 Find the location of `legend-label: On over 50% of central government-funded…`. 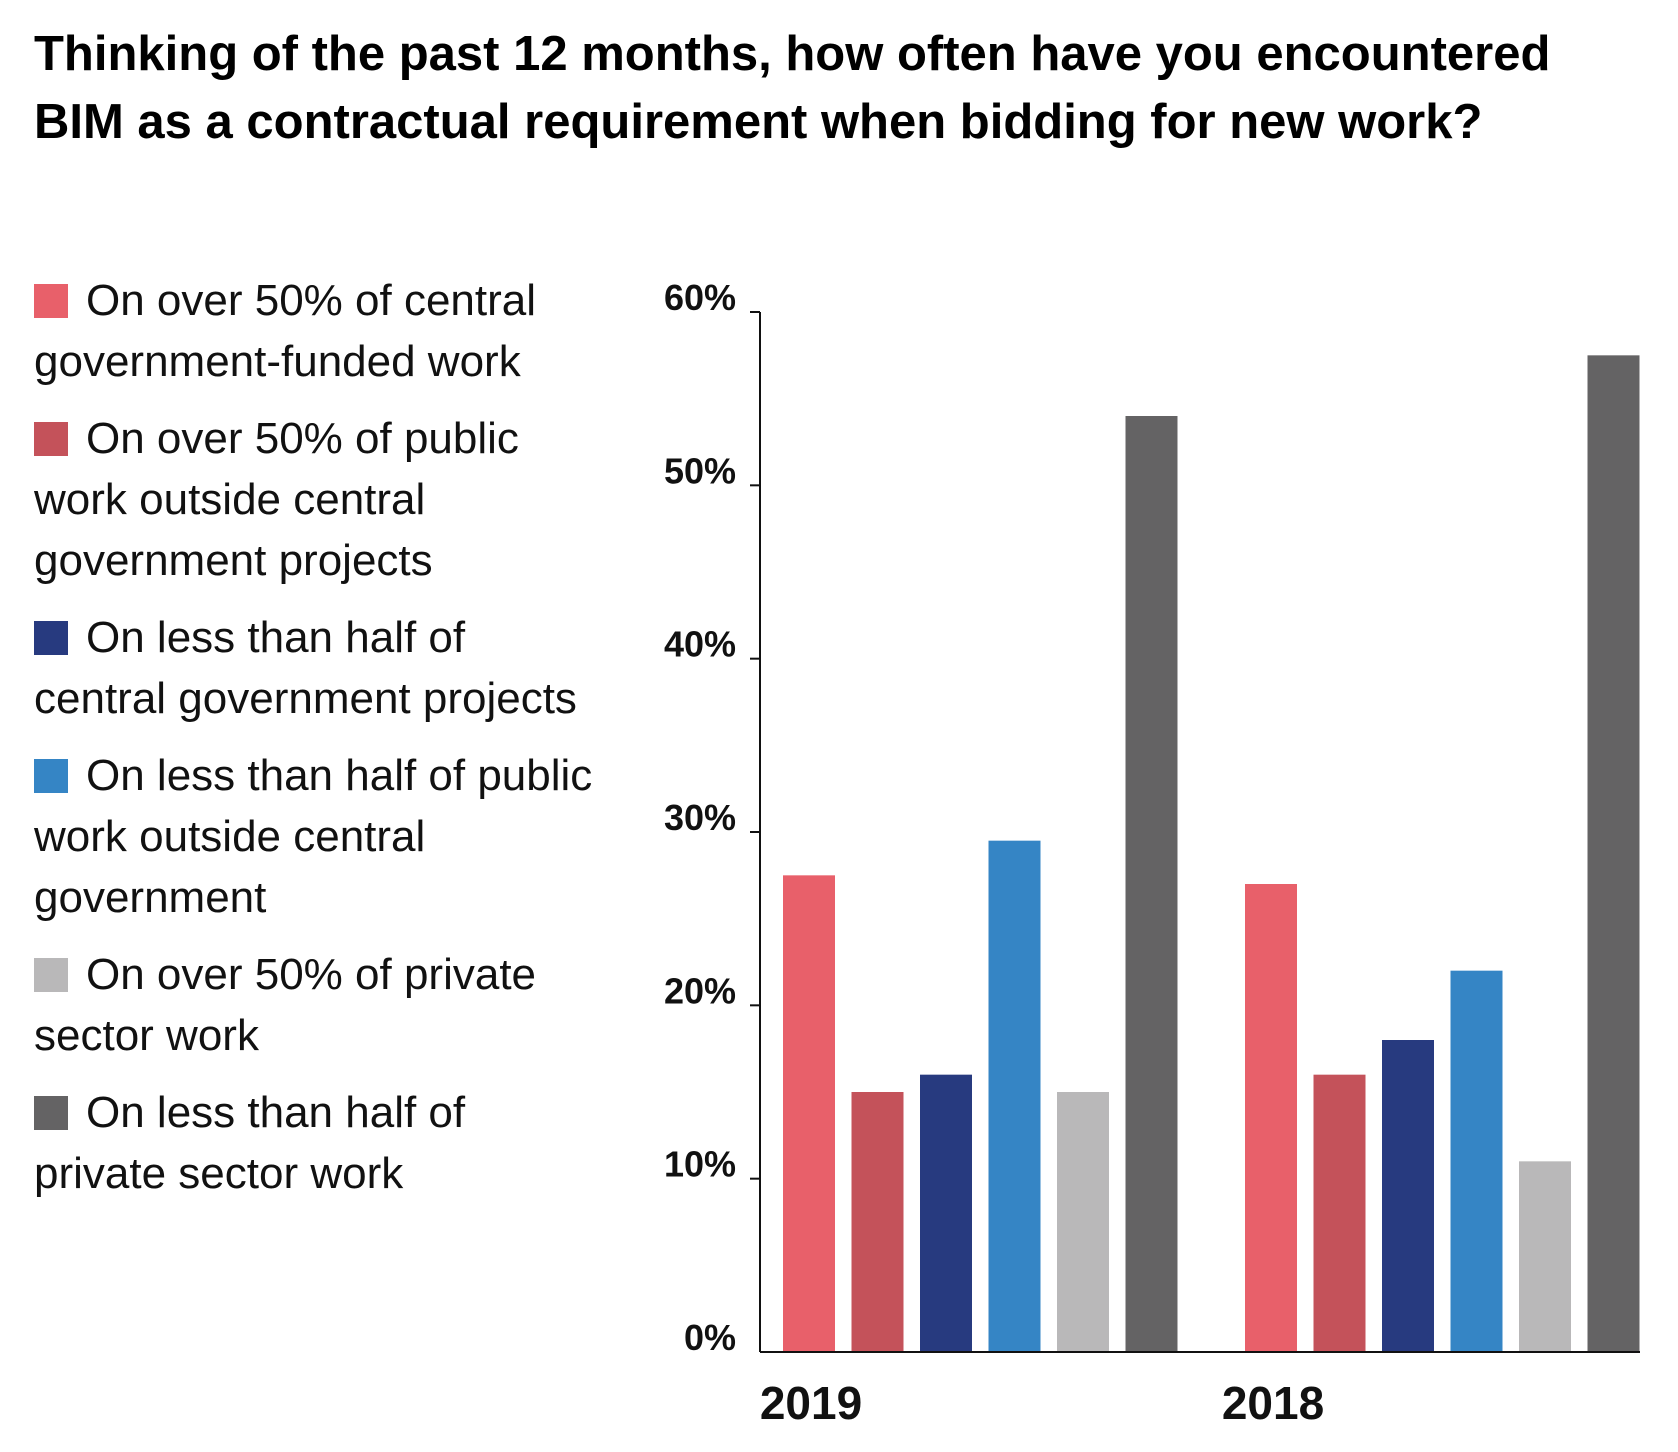

legend-label: On over 50% of central government-funded… is located at coordinates (285, 331).